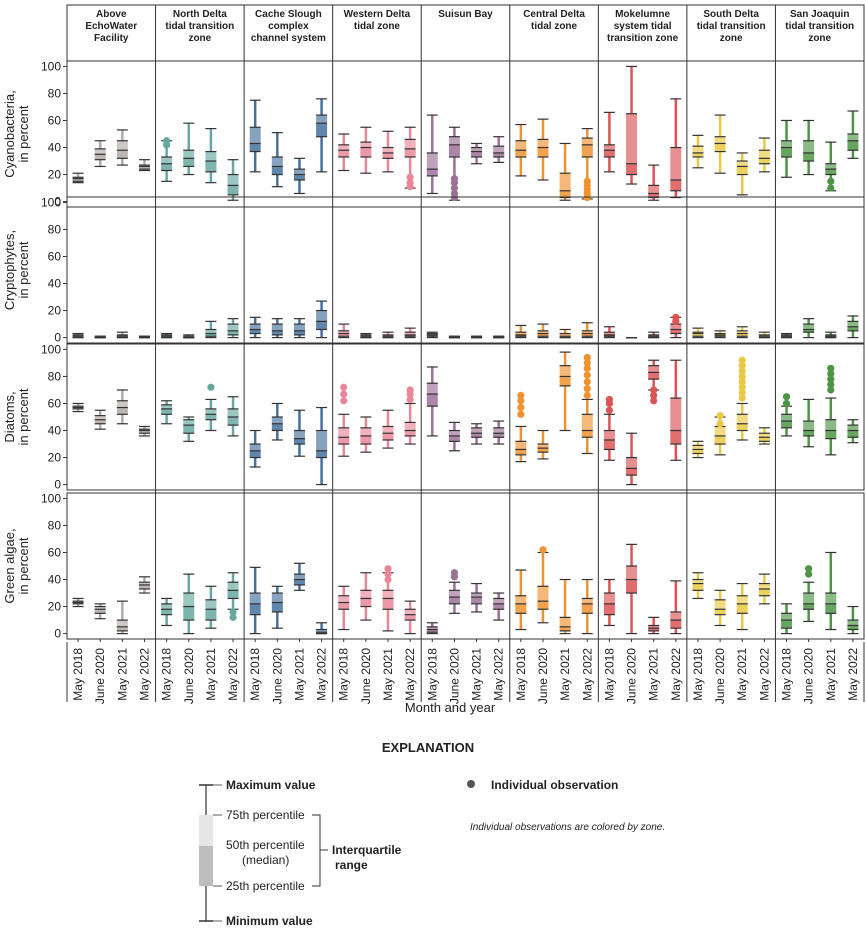  What do you see at coordinates (265, 886) in the screenshot?
I see `legend-p25-label: 25th percentile` at bounding box center [265, 886].